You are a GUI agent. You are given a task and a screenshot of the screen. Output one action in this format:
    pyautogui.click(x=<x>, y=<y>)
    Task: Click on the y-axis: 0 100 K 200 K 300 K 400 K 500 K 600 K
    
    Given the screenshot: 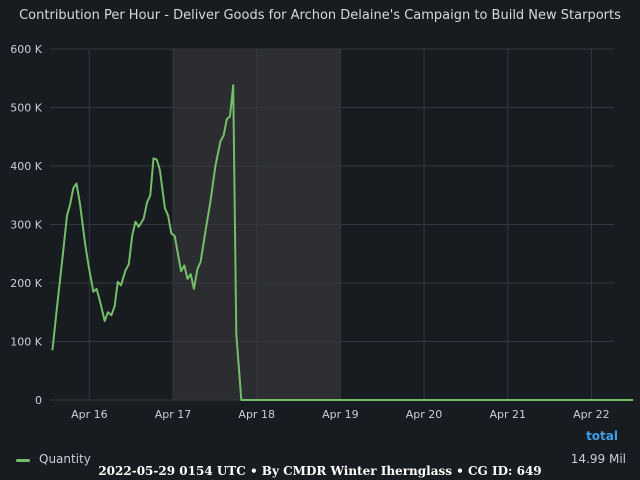 What is the action you would take?
    pyautogui.click(x=26, y=225)
    